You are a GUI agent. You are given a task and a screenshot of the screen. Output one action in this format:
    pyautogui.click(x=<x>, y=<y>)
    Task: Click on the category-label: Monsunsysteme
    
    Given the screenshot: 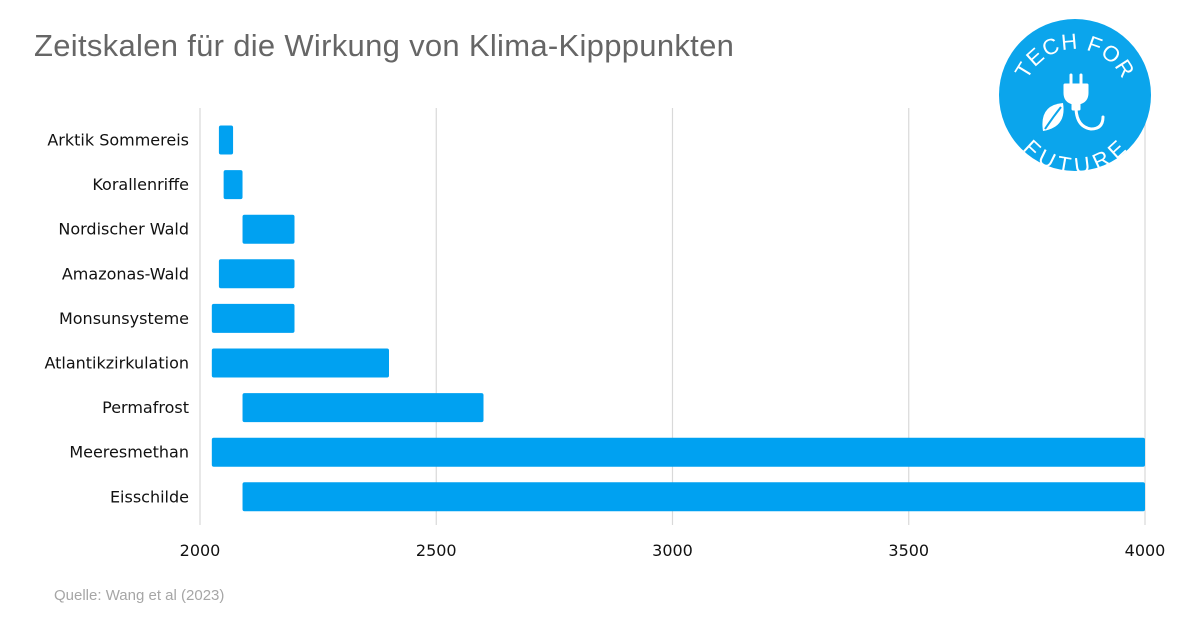 What is the action you would take?
    pyautogui.click(x=124, y=318)
    